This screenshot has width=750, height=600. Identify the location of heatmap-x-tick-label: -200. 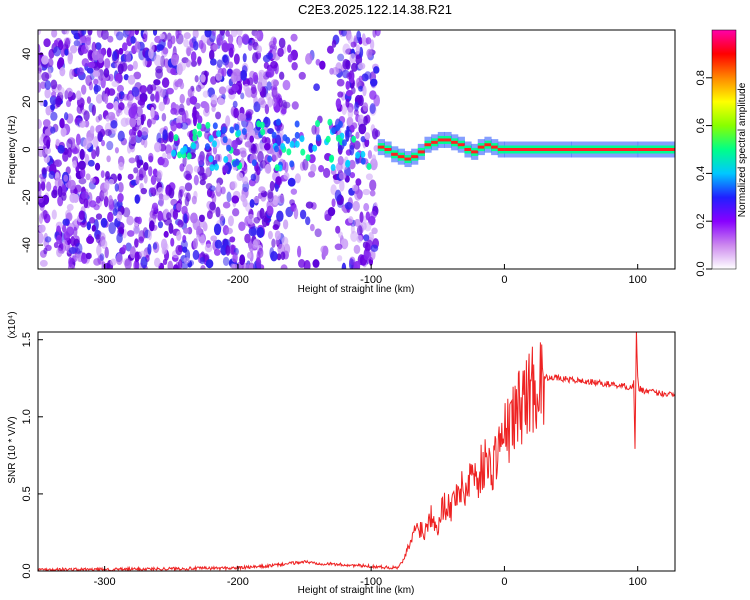
(238, 280).